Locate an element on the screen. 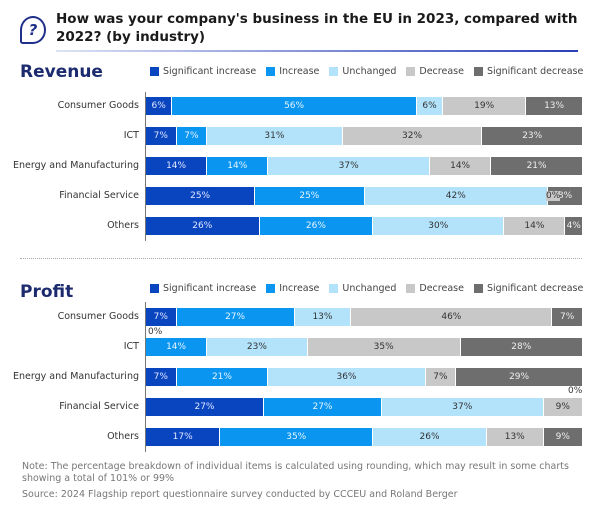 This screenshot has height=508, width=600. bar-segment: 56% is located at coordinates (294, 106).